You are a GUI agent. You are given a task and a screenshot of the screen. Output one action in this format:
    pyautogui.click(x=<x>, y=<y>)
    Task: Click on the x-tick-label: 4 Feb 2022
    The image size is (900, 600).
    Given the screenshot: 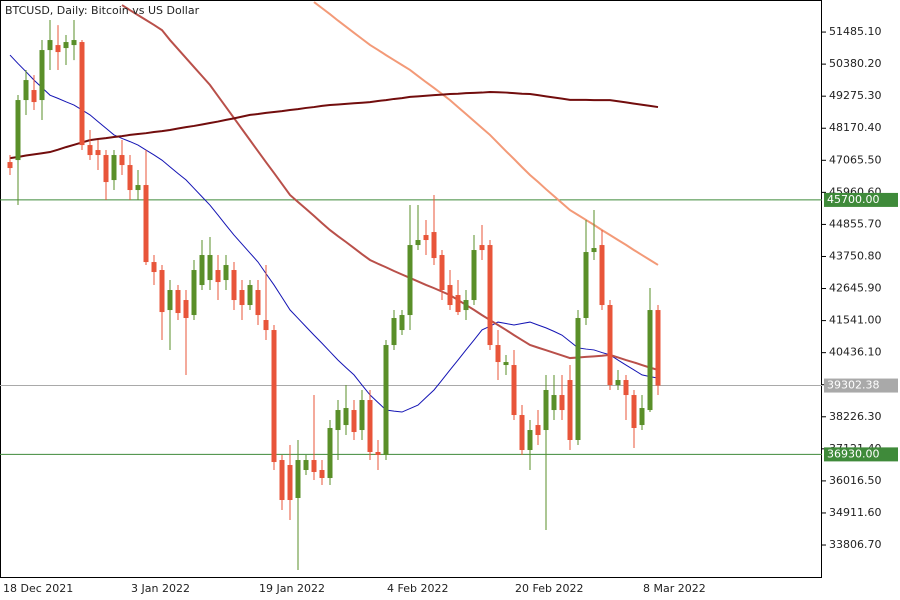 What is the action you would take?
    pyautogui.click(x=417, y=588)
    